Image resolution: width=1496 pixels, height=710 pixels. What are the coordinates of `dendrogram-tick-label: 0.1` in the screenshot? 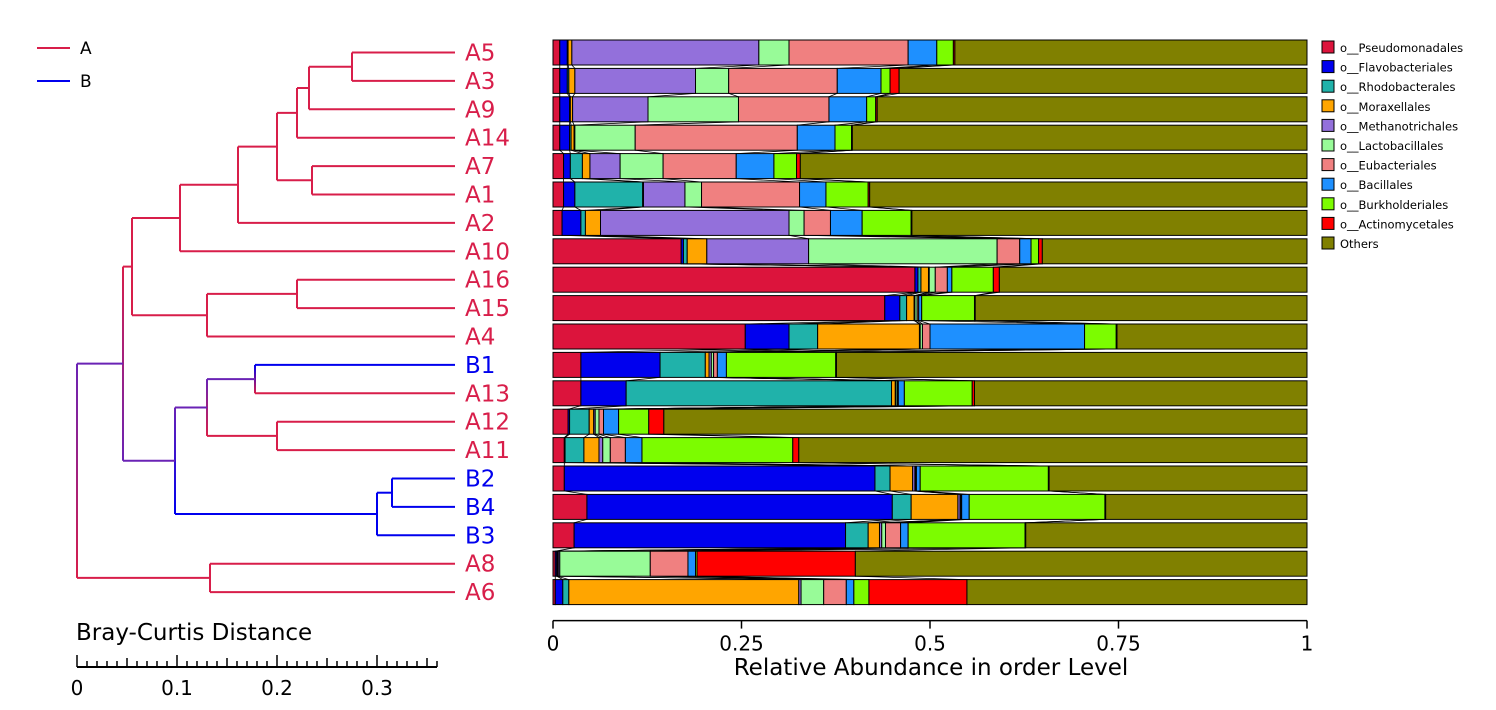 It's located at (177, 688).